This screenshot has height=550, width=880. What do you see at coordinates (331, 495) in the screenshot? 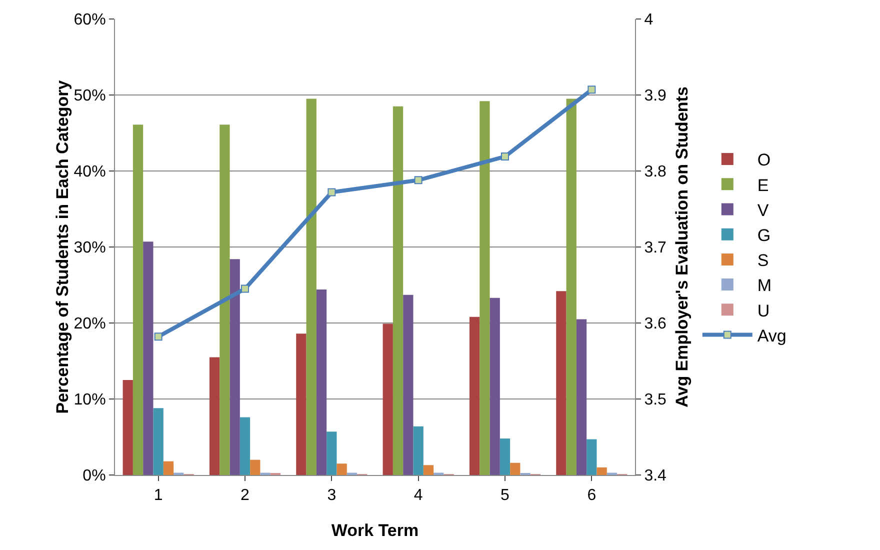
I see `x-tick-label: 3` at bounding box center [331, 495].